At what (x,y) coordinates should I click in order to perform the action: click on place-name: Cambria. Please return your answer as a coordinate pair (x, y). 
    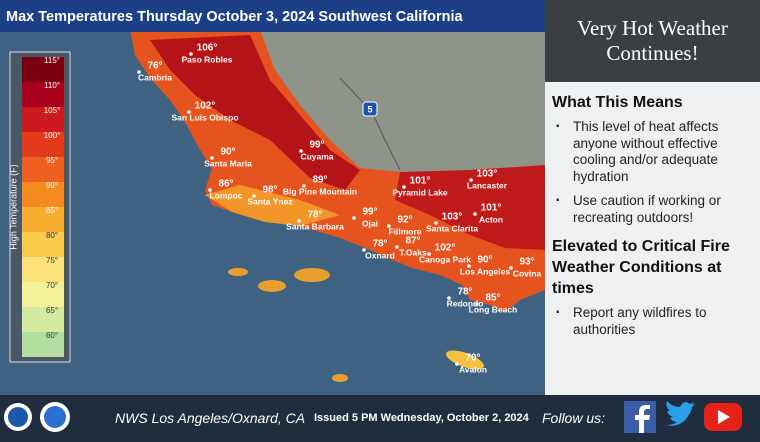
    Looking at the image, I should click on (155, 77).